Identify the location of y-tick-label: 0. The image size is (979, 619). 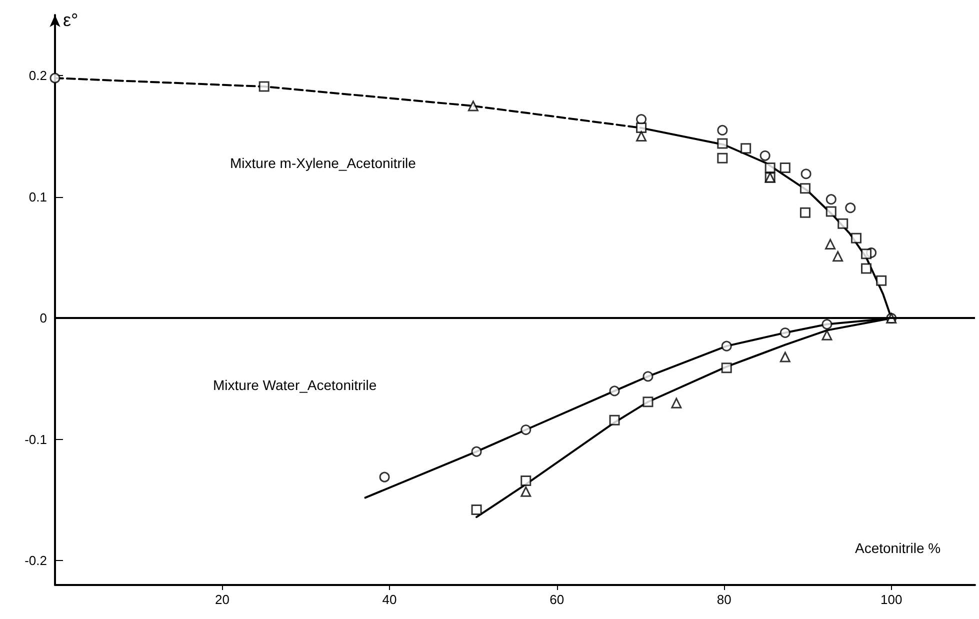
(43, 318).